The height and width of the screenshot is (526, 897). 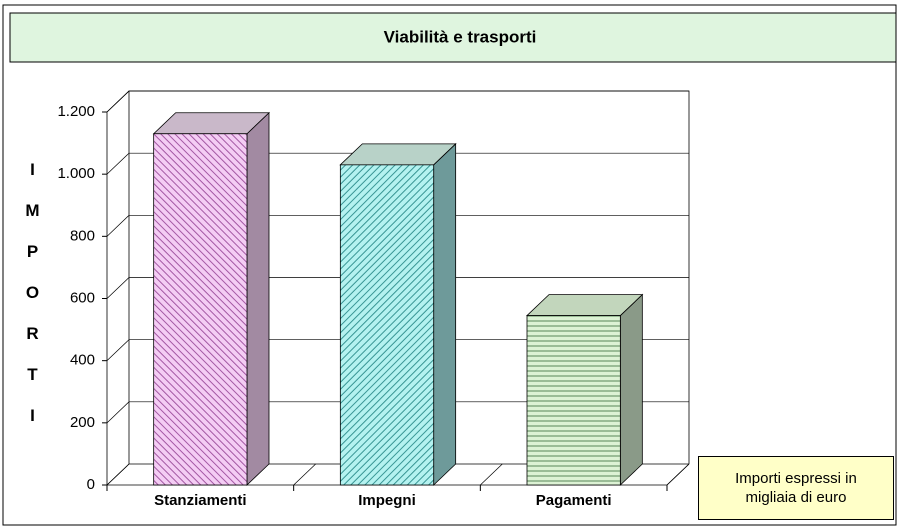 What do you see at coordinates (200, 500) in the screenshot?
I see `x-tick-label: Stanziamenti` at bounding box center [200, 500].